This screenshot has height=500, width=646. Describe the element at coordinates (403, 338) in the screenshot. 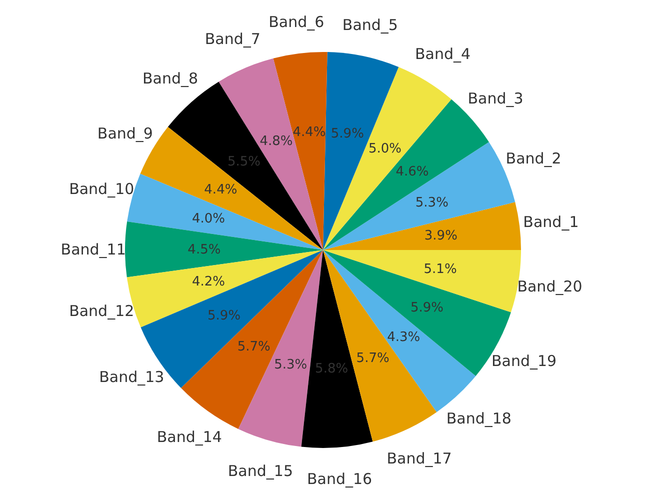

I see `data-label: 4.3%` at that location.